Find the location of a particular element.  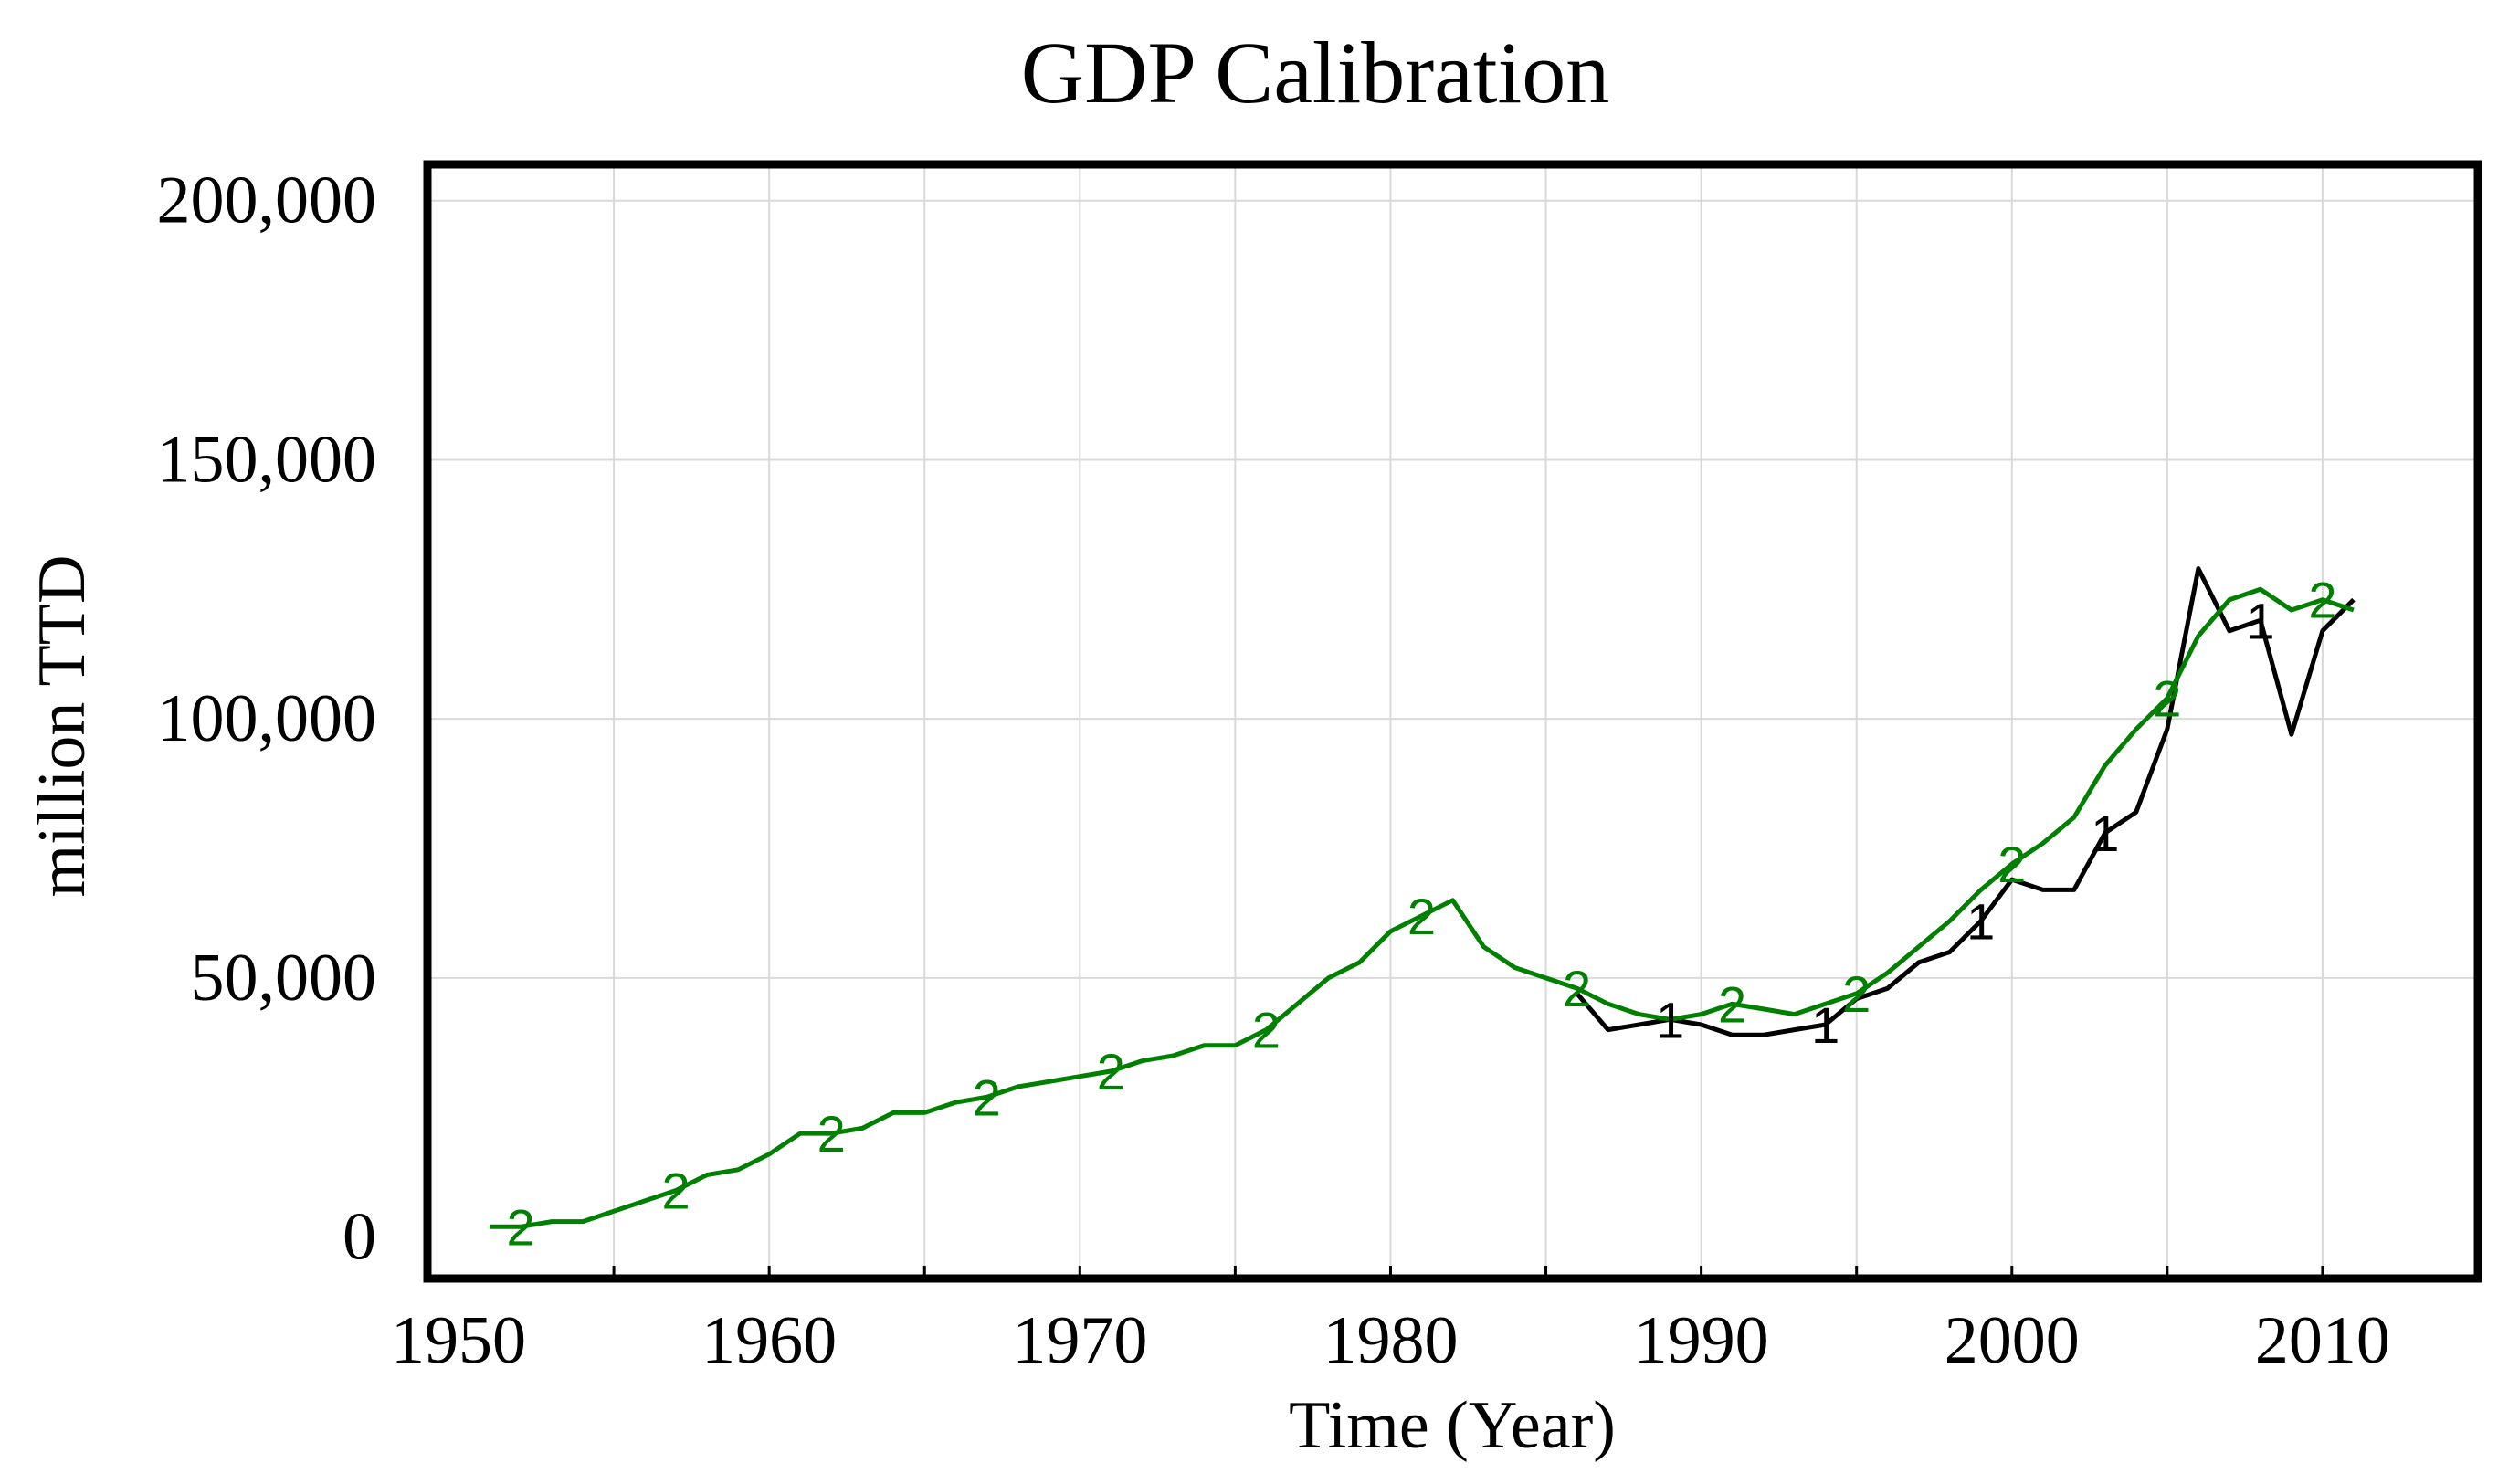

y-axis-label: million TTD is located at coordinates (62, 726).